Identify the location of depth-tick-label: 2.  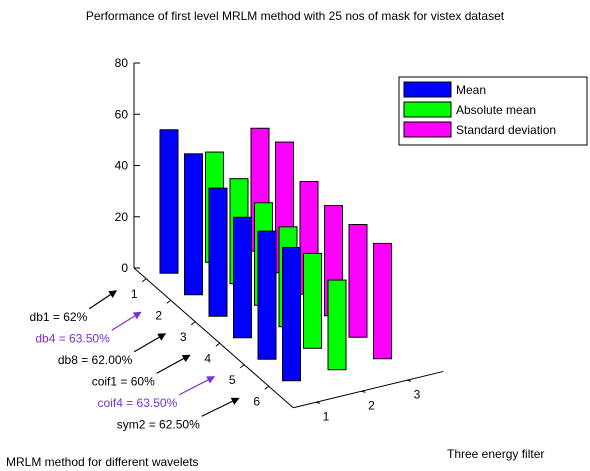
(371, 405).